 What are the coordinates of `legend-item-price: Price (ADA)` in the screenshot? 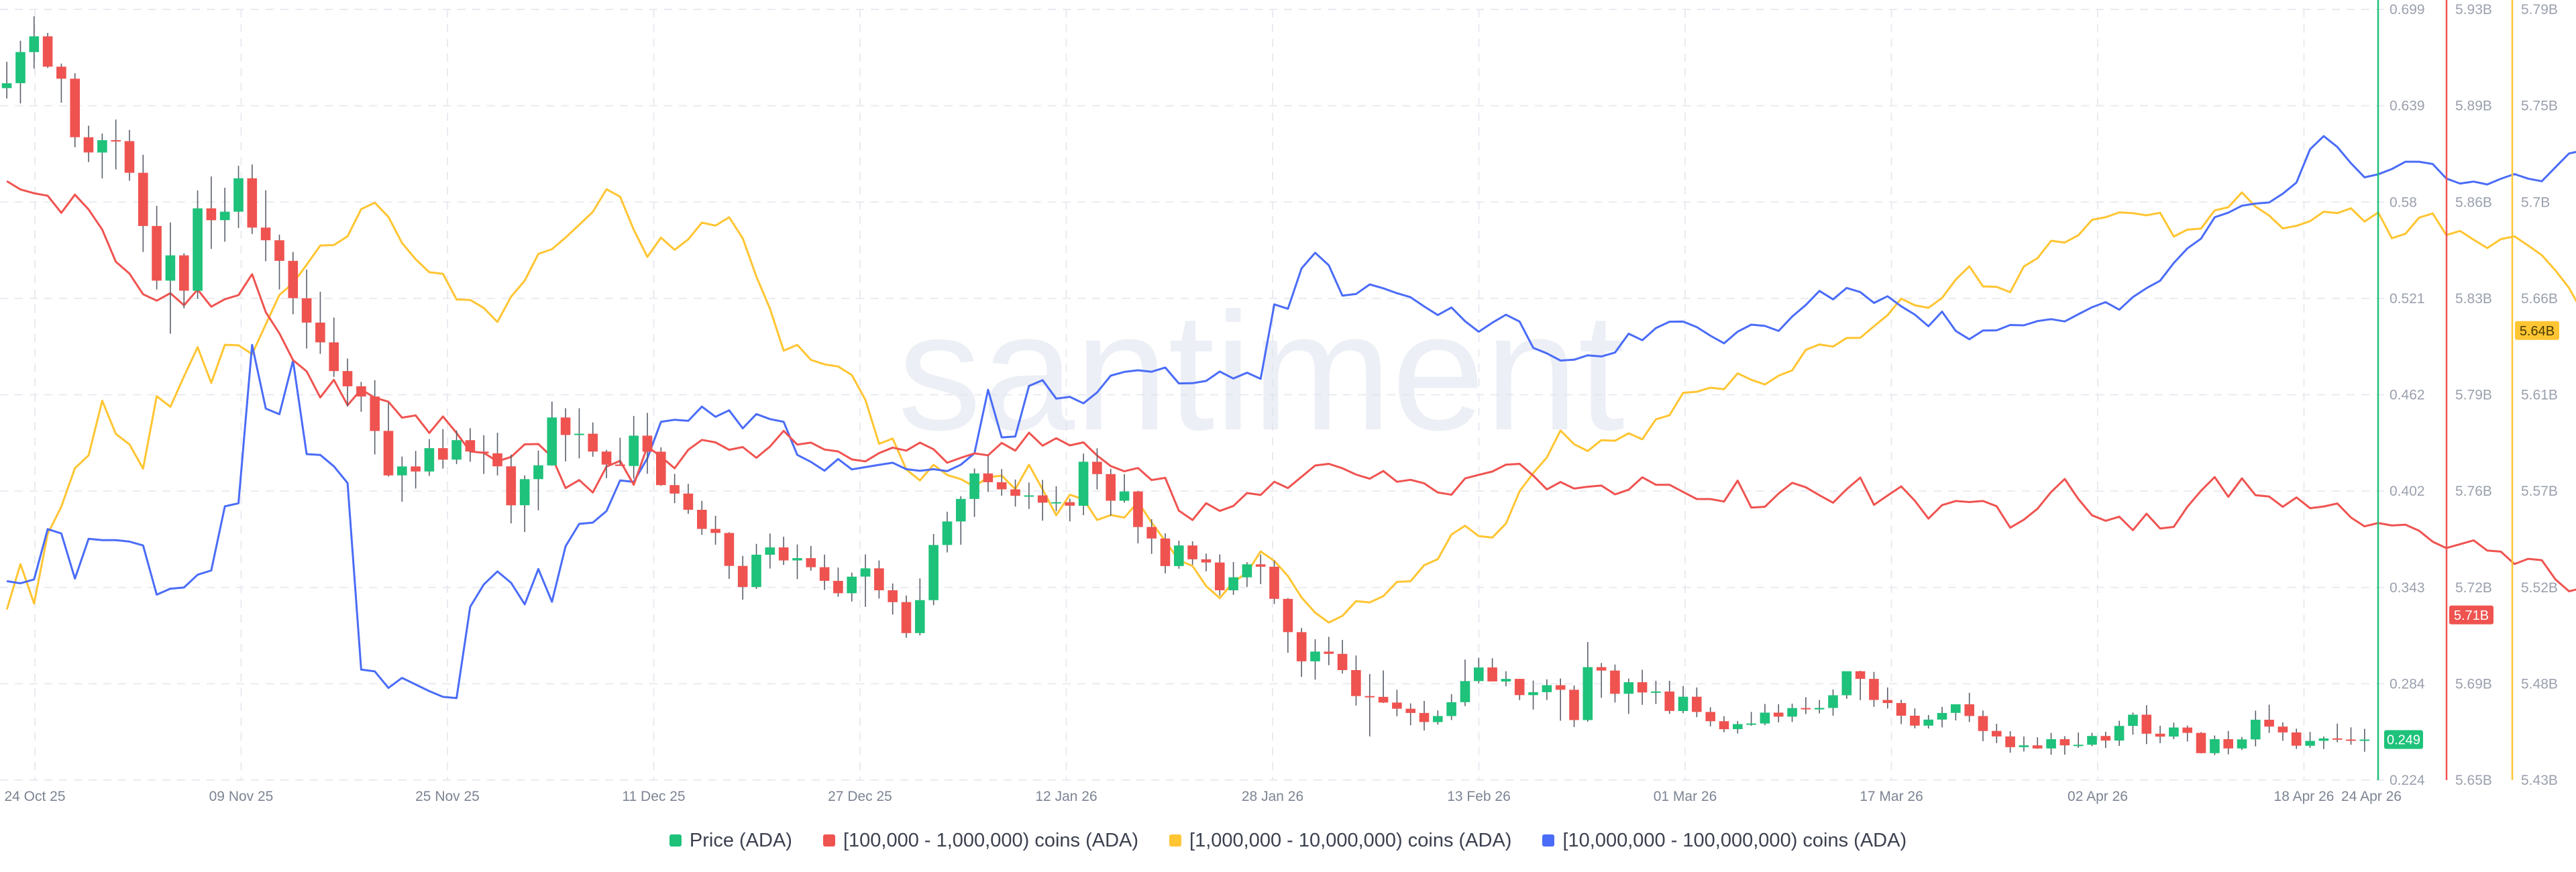 It's located at (730, 841).